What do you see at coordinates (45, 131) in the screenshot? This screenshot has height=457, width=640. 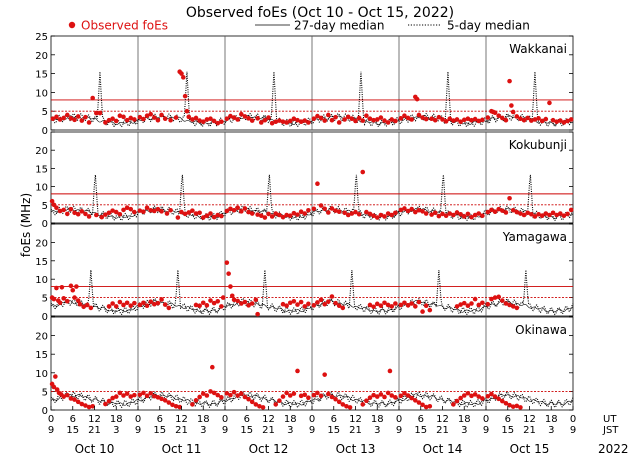 I see `y-tick-label: 0` at bounding box center [45, 131].